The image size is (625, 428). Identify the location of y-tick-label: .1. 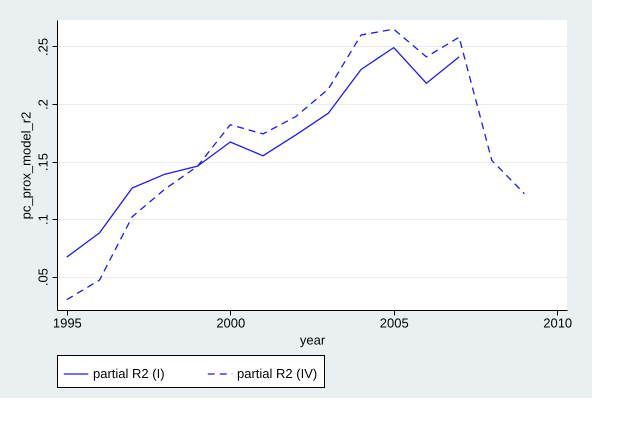
(43, 220).